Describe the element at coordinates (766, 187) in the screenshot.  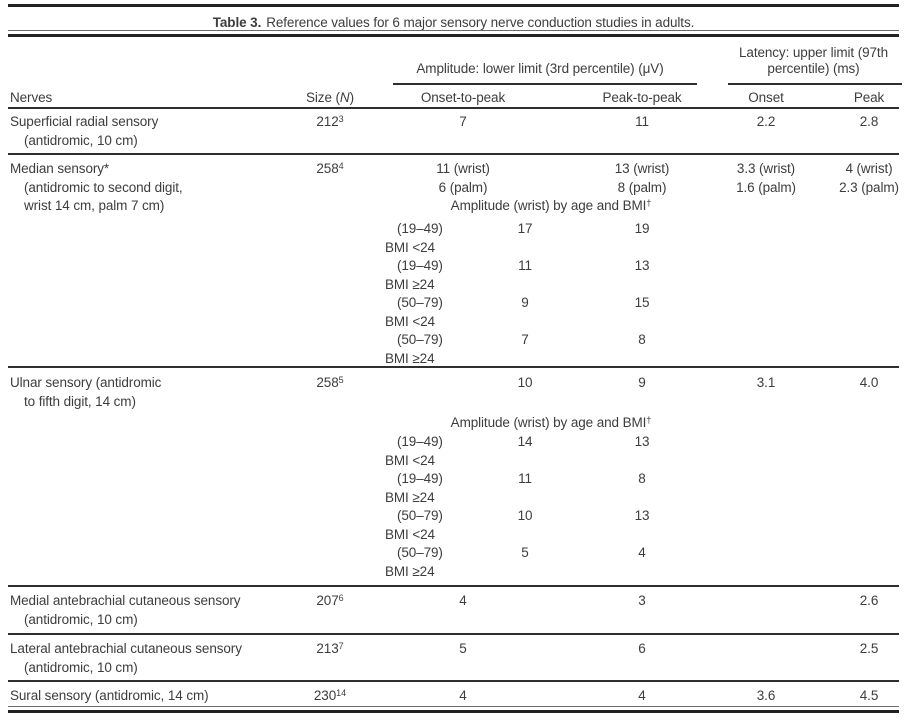
I see `latency-onset-value: 1.6 (palm)` at that location.